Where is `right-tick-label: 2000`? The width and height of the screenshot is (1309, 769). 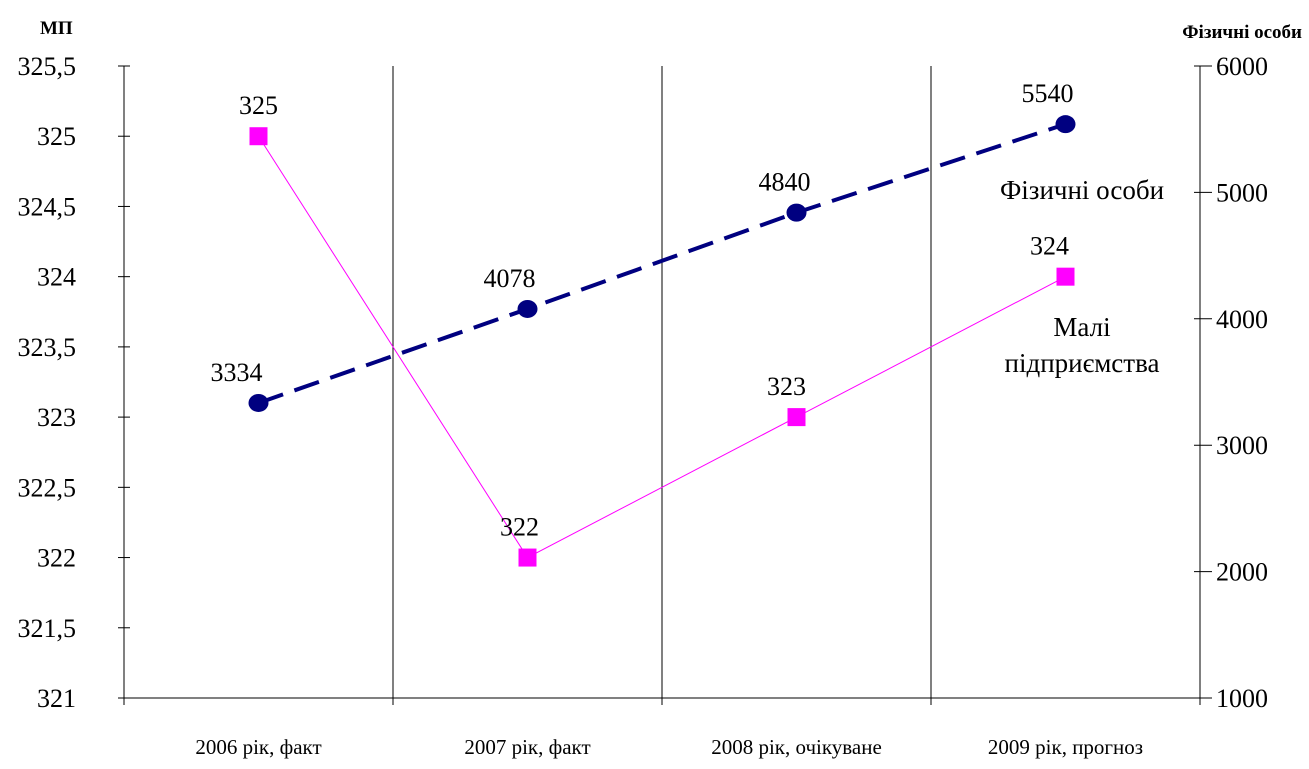 right-tick-label: 2000 is located at coordinates (1242, 572).